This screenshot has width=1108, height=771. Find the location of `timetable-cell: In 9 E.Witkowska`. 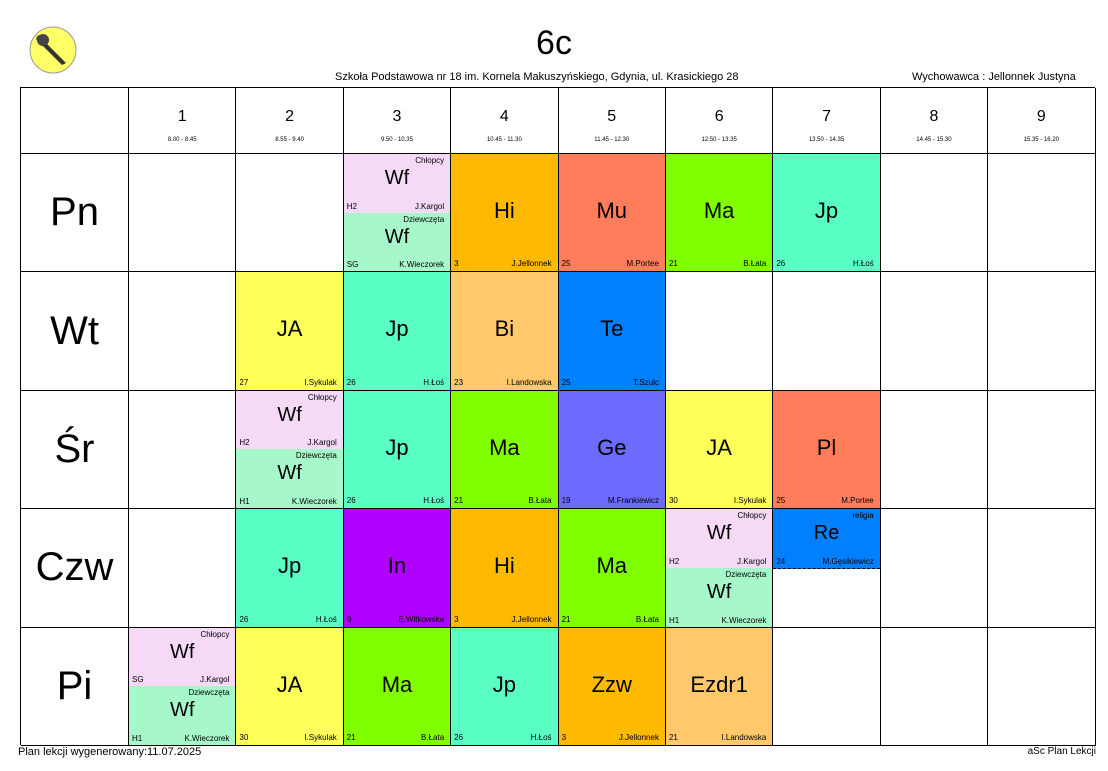

timetable-cell: In 9 E.Witkowska is located at coordinates (397, 568).